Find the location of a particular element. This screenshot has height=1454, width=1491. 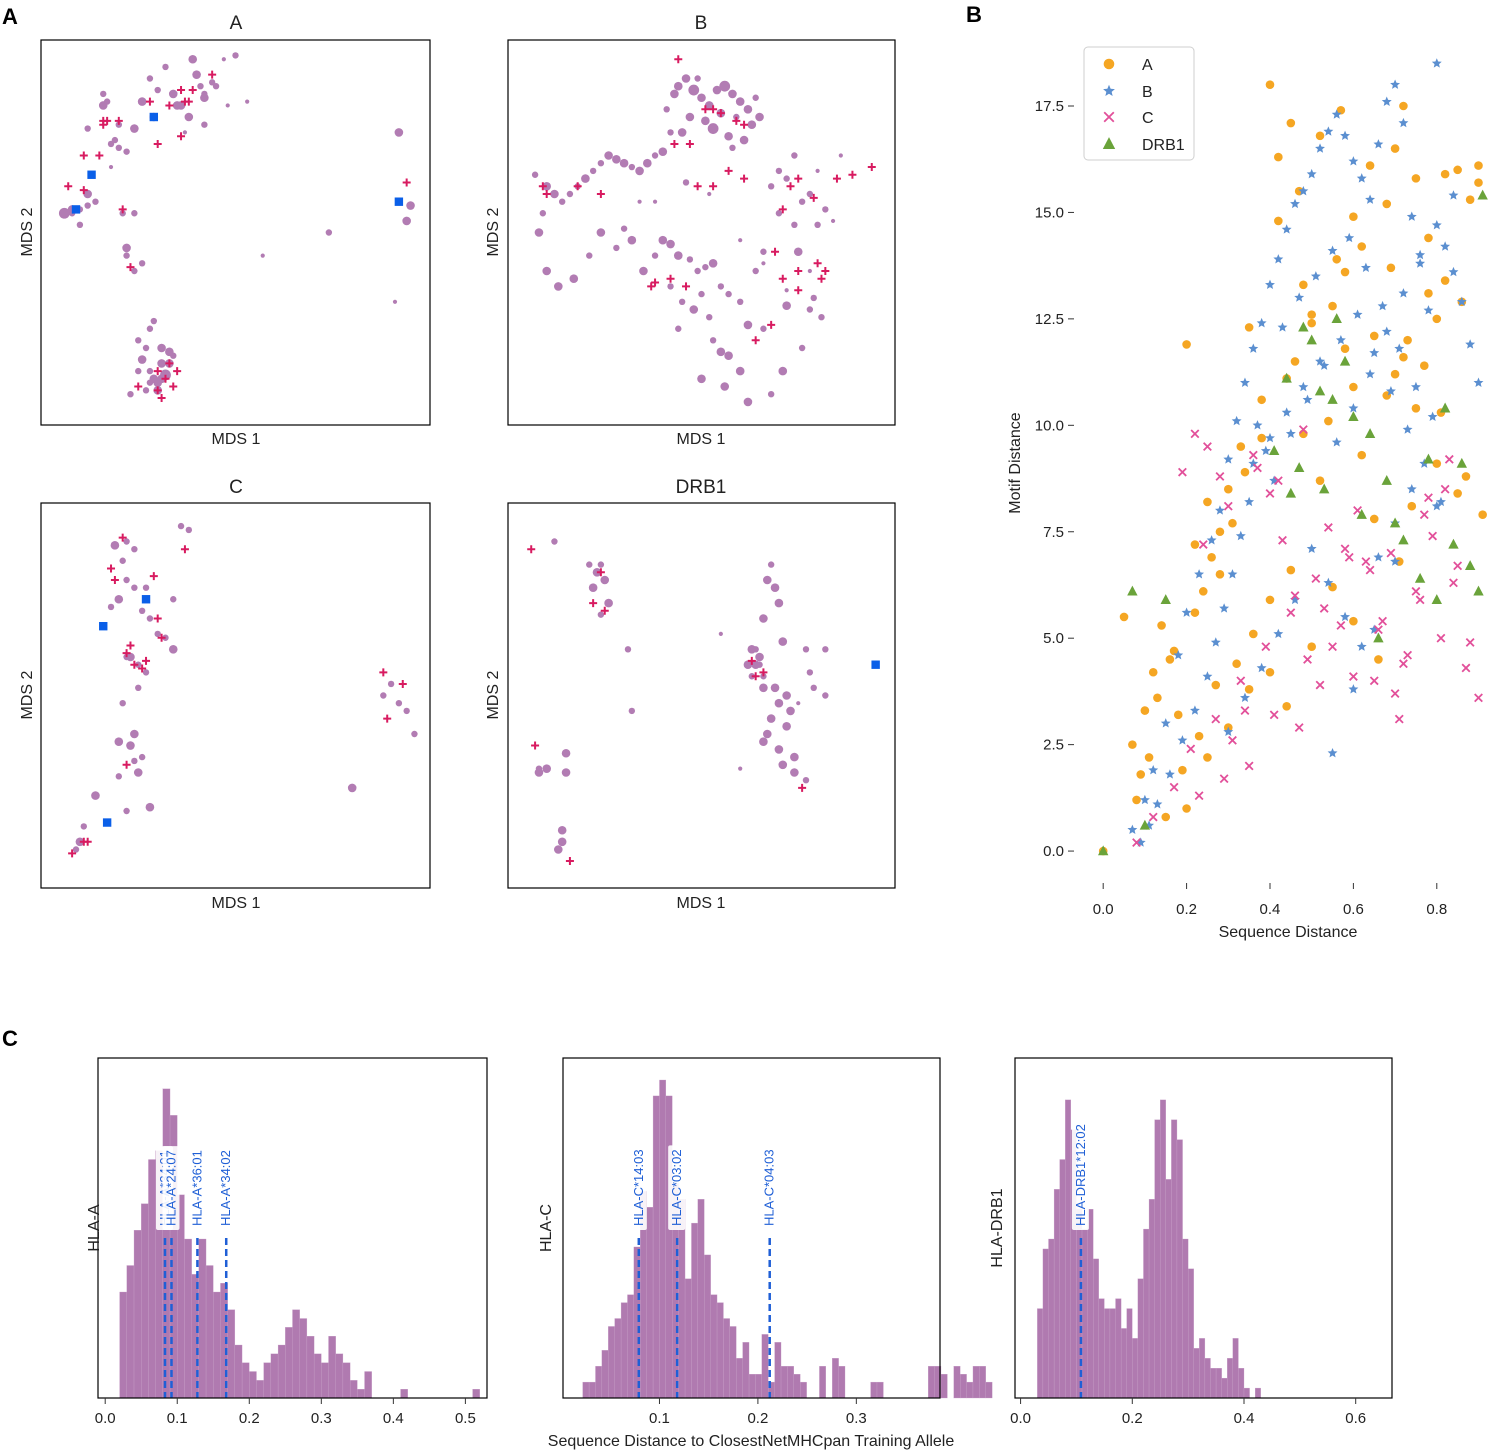

mds-b-marks is located at coordinates (703, 231).